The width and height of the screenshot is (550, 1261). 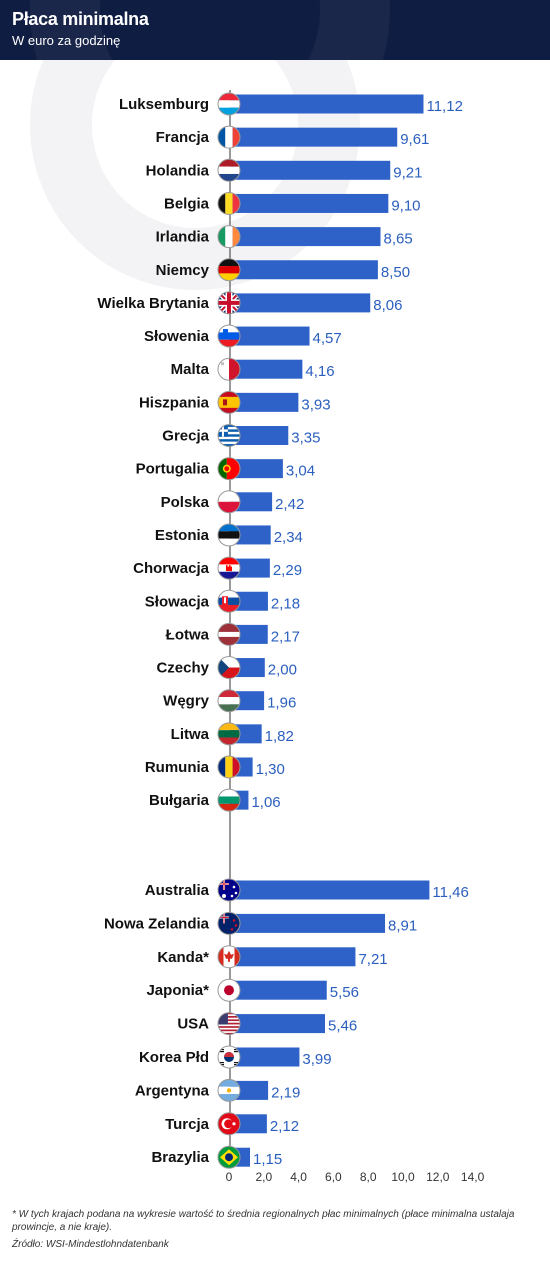 What do you see at coordinates (398, 239) in the screenshot?
I see `value-label: 8,65` at bounding box center [398, 239].